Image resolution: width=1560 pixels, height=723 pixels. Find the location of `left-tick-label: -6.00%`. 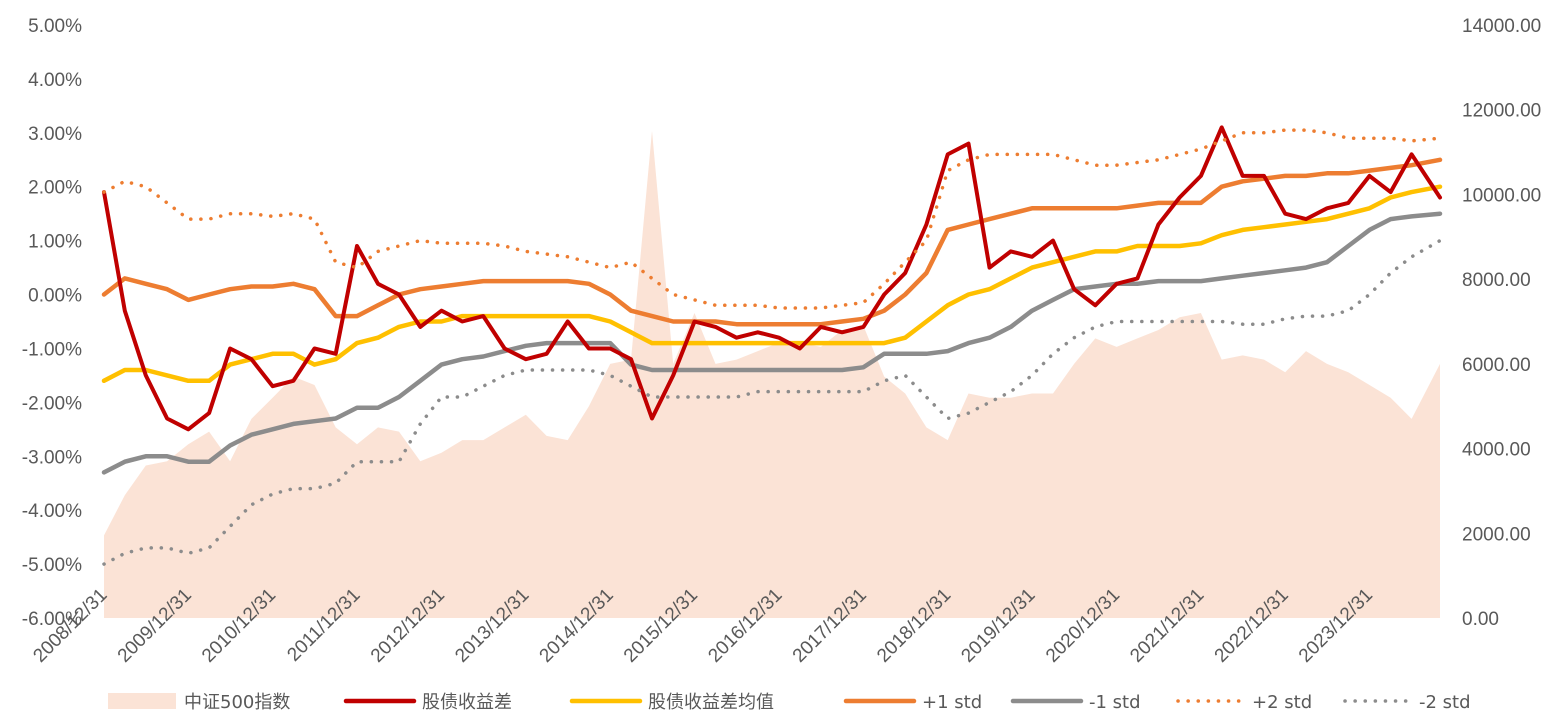

left-tick-label: -6.00% is located at coordinates (52, 619).